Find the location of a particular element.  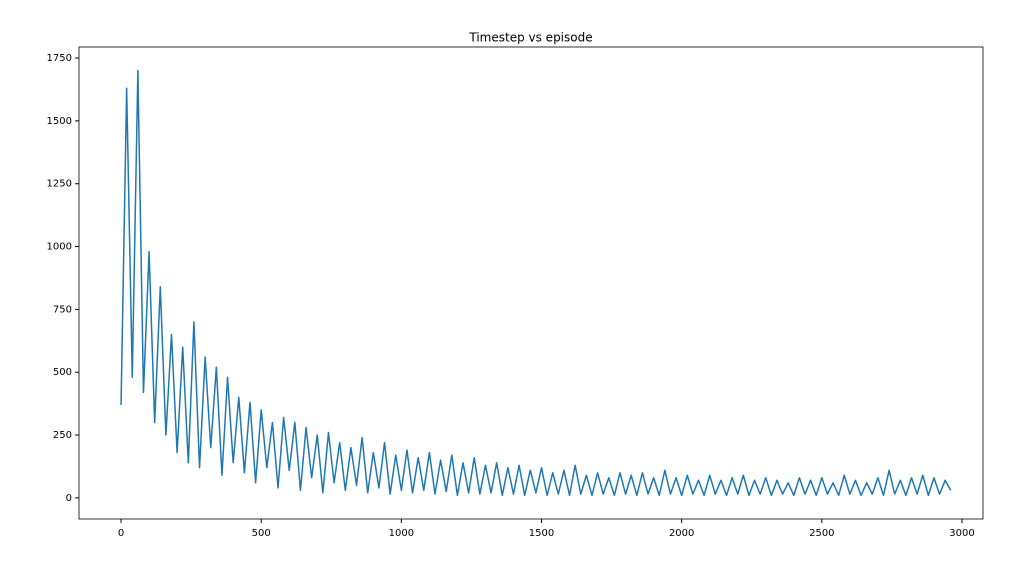

y-tick-label: 750 is located at coordinates (62, 309).